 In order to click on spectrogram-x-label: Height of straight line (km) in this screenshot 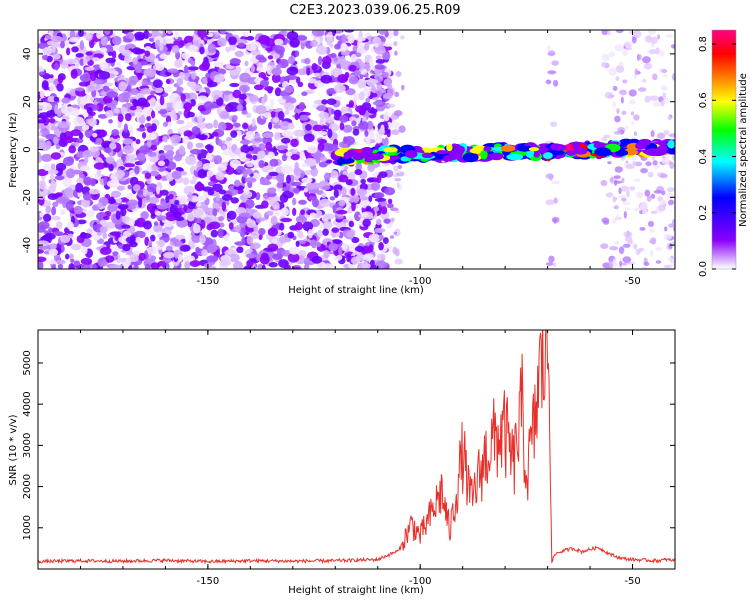, I will do `click(356, 290)`.